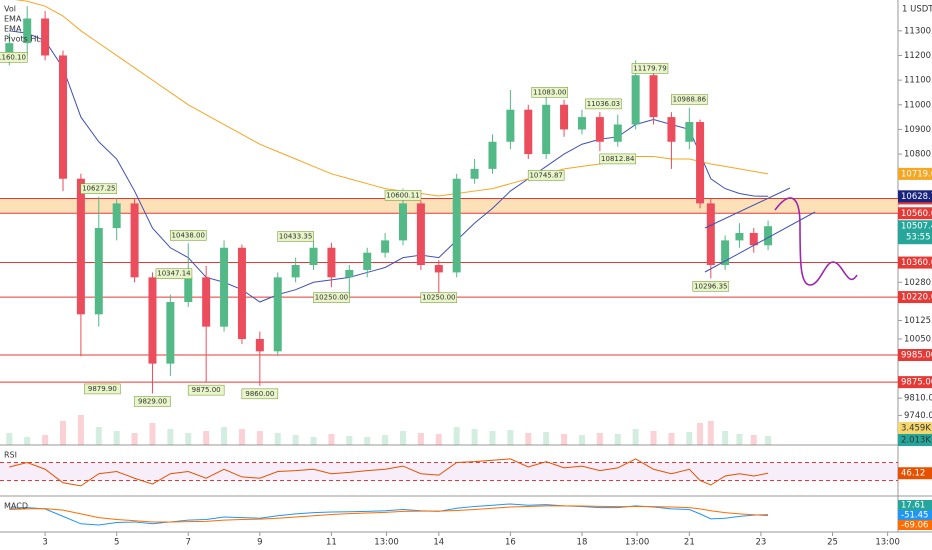  I want to click on pivot-label: 10347.14, so click(174, 274).